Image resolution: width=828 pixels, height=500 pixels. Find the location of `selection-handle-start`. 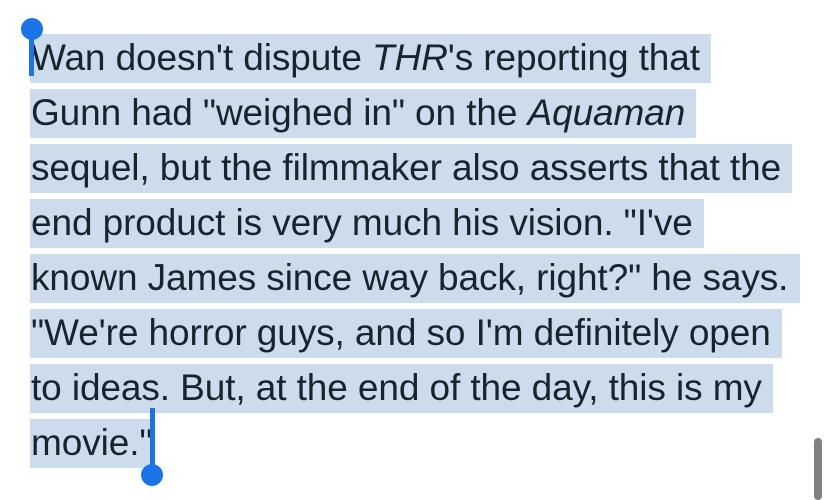

selection-handle-start is located at coordinates (30, 45).